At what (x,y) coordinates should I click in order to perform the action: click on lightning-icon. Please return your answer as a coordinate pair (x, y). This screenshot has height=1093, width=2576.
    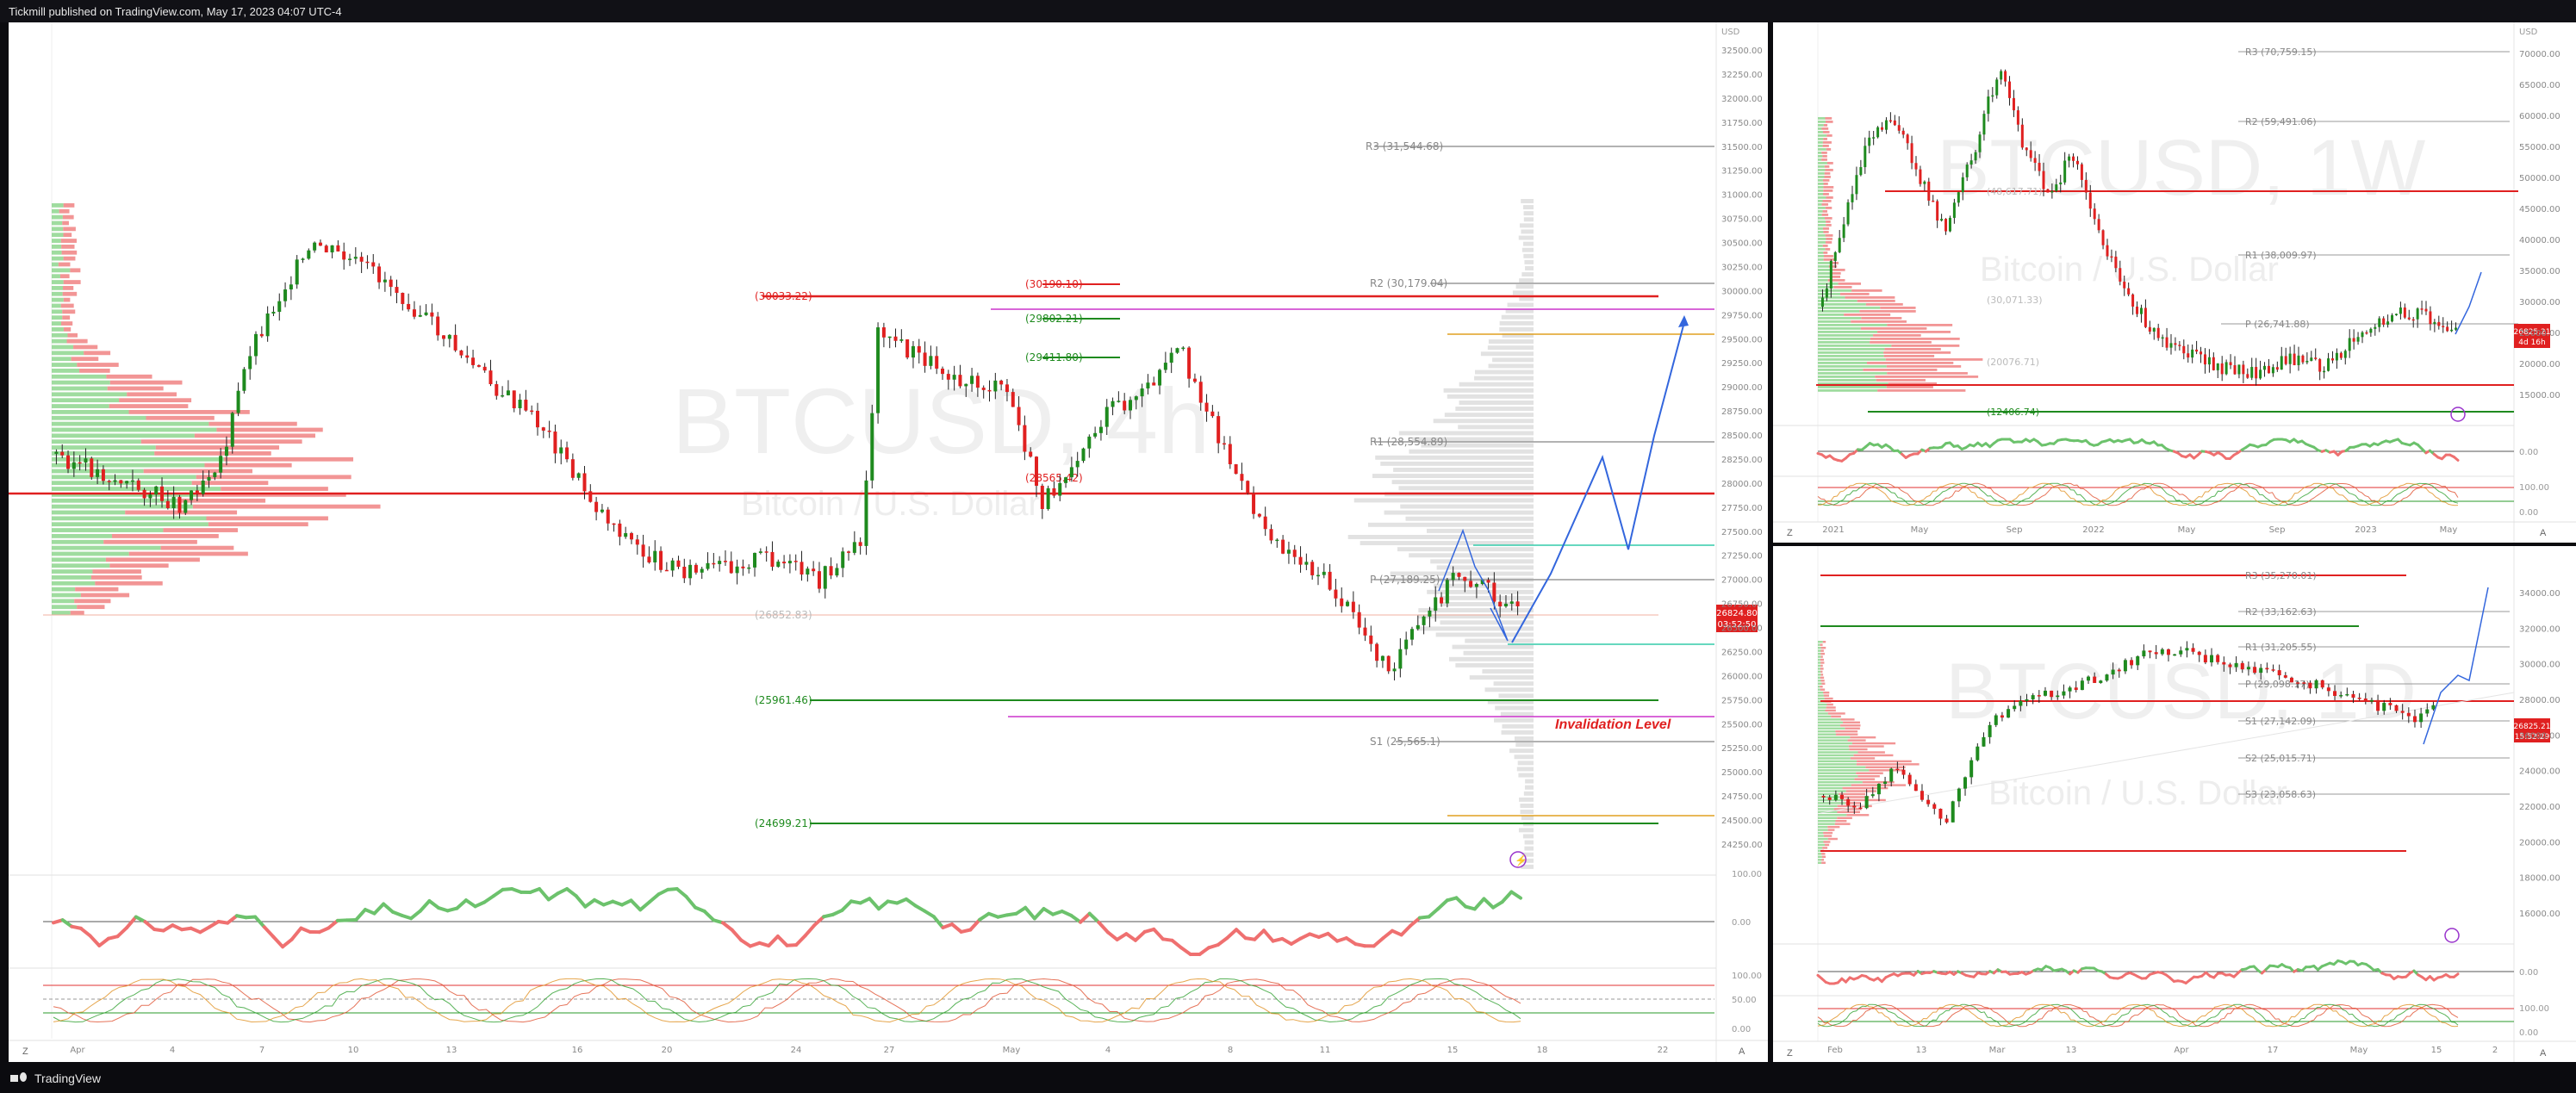
    Looking at the image, I should click on (1518, 859).